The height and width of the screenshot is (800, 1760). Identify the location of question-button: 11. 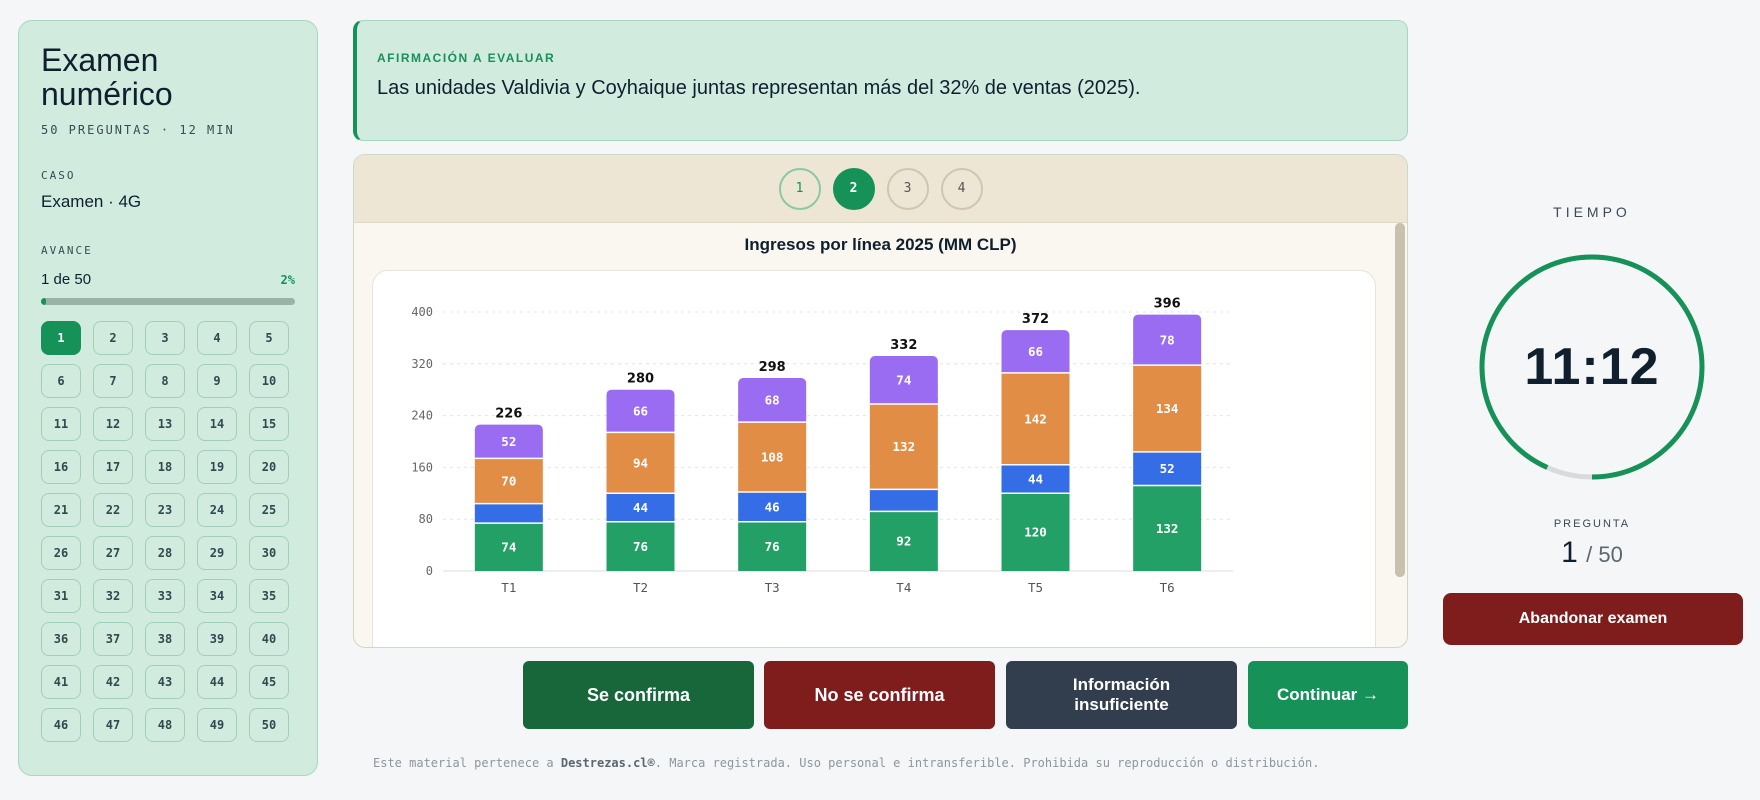
(61, 424).